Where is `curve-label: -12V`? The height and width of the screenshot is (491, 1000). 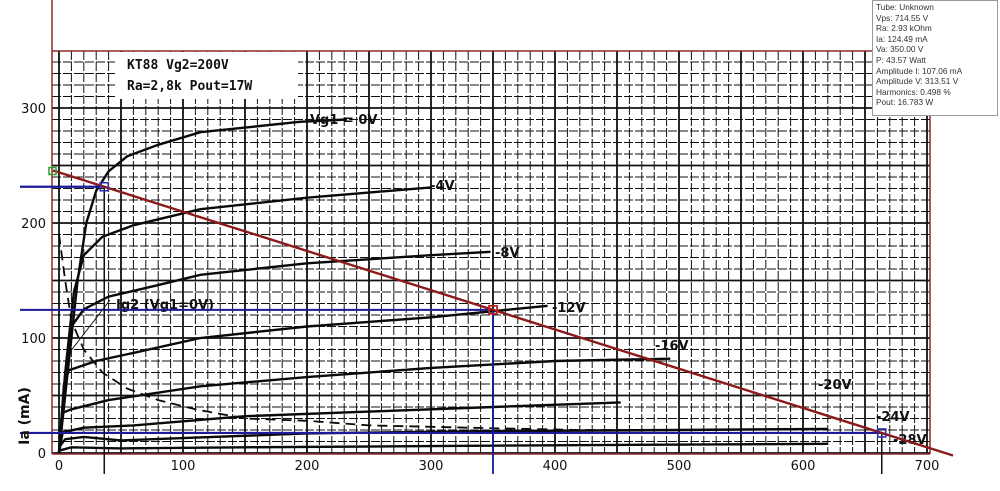 curve-label: -12V is located at coordinates (569, 308).